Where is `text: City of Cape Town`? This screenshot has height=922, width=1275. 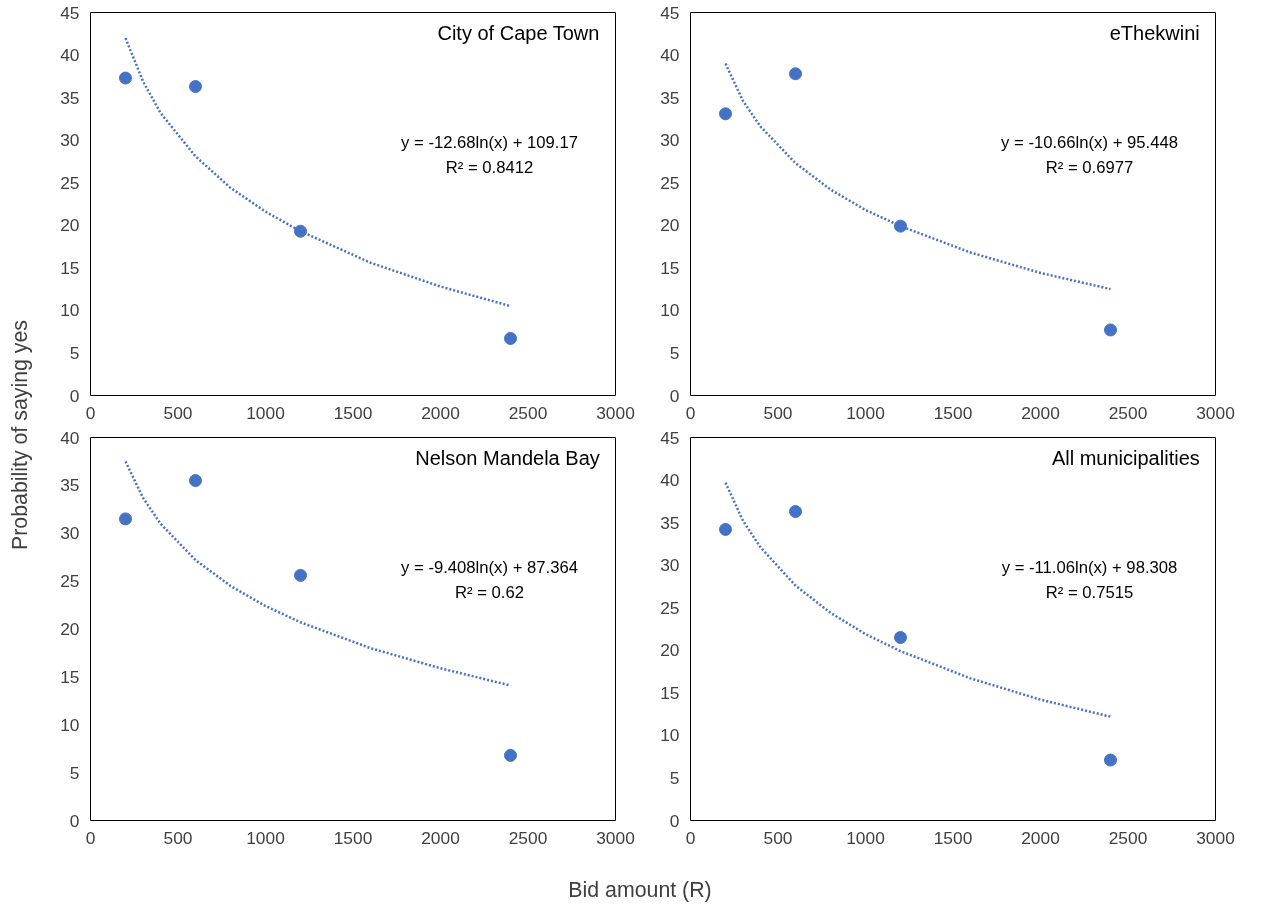
text: City of Cape Town is located at coordinates (518, 33).